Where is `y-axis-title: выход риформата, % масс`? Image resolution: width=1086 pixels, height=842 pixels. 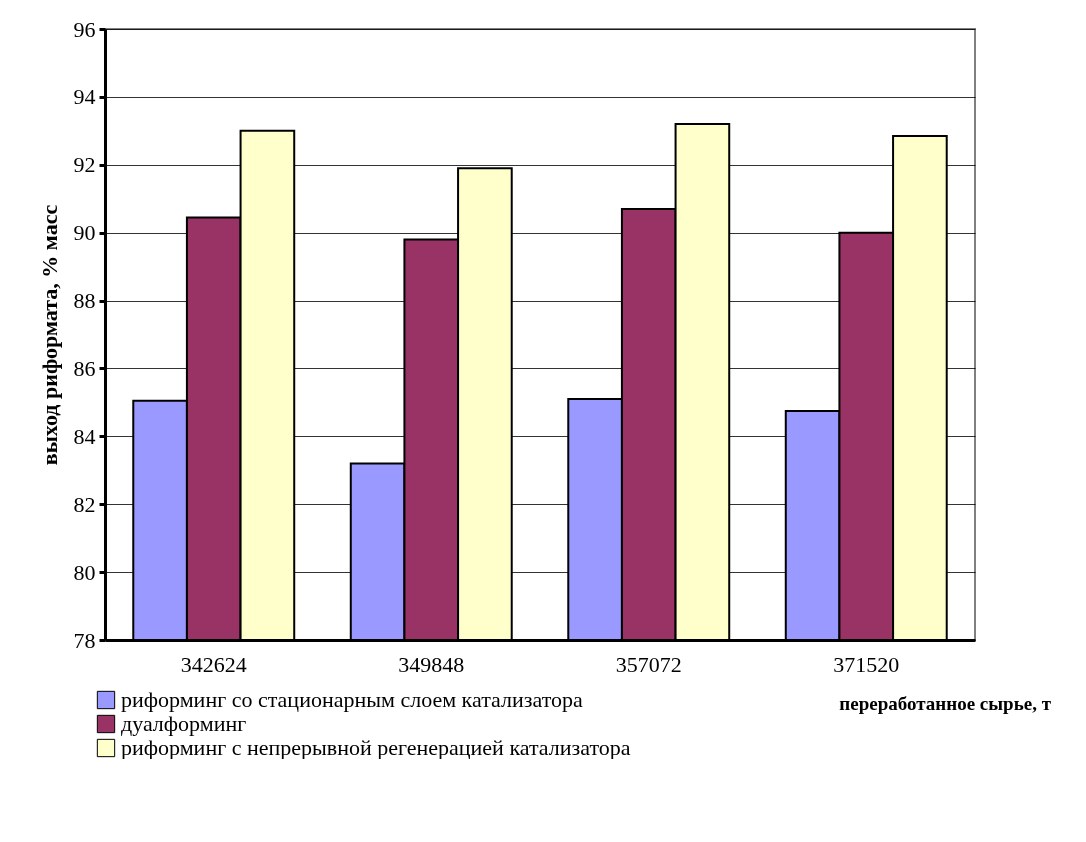 y-axis-title: выход риформата, % масс is located at coordinates (49, 335).